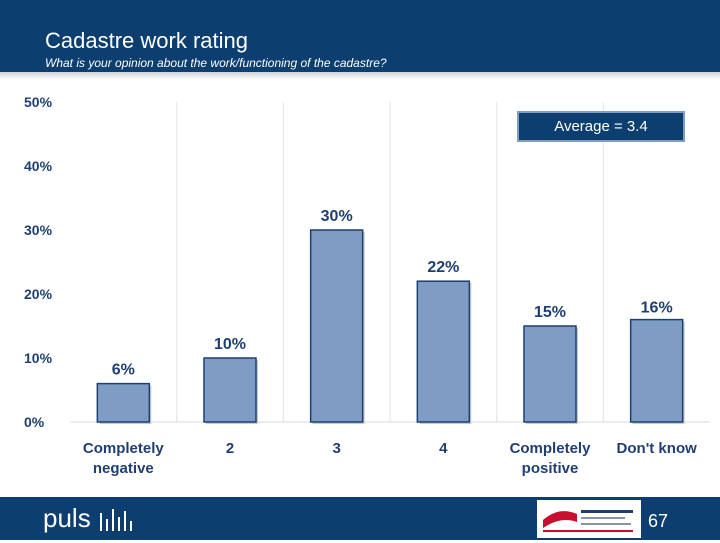 The height and width of the screenshot is (543, 720). I want to click on bar-value-label: 10%, so click(230, 344).